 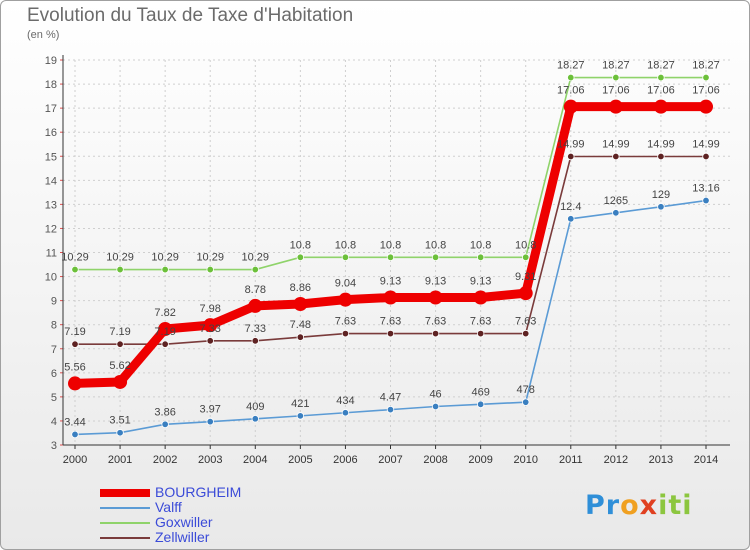 I want to click on x-tick-label: 2000, so click(x=75, y=460).